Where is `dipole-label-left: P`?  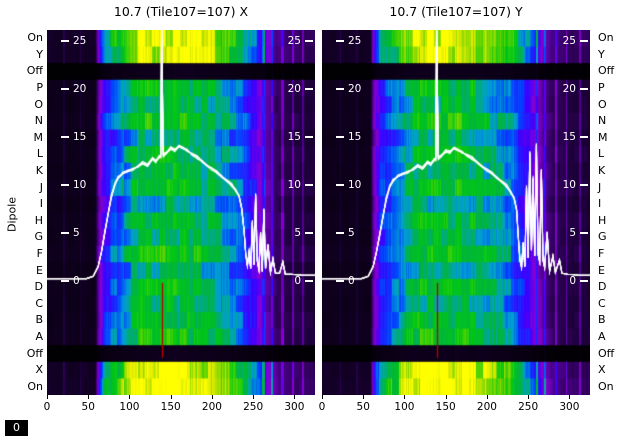
dipole-label-left: P is located at coordinates (39, 88).